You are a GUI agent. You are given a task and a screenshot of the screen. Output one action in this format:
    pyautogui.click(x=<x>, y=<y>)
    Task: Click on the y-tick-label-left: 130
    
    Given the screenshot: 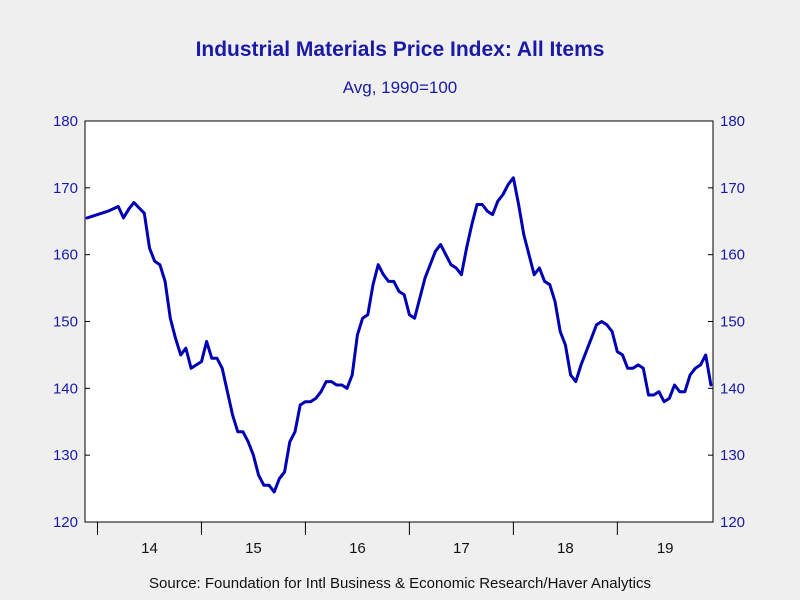 What is the action you would take?
    pyautogui.click(x=65, y=455)
    